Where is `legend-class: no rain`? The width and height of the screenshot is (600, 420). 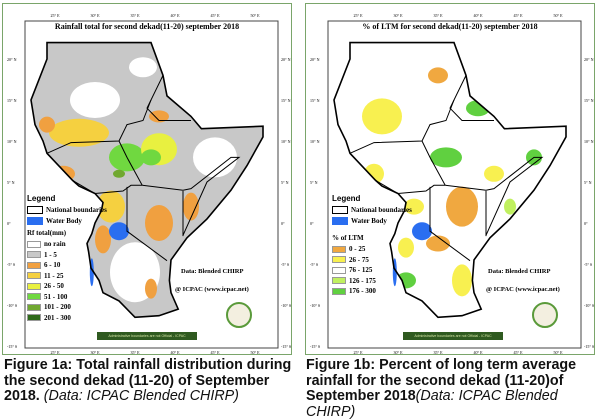 legend-class: no rain is located at coordinates (67, 244).